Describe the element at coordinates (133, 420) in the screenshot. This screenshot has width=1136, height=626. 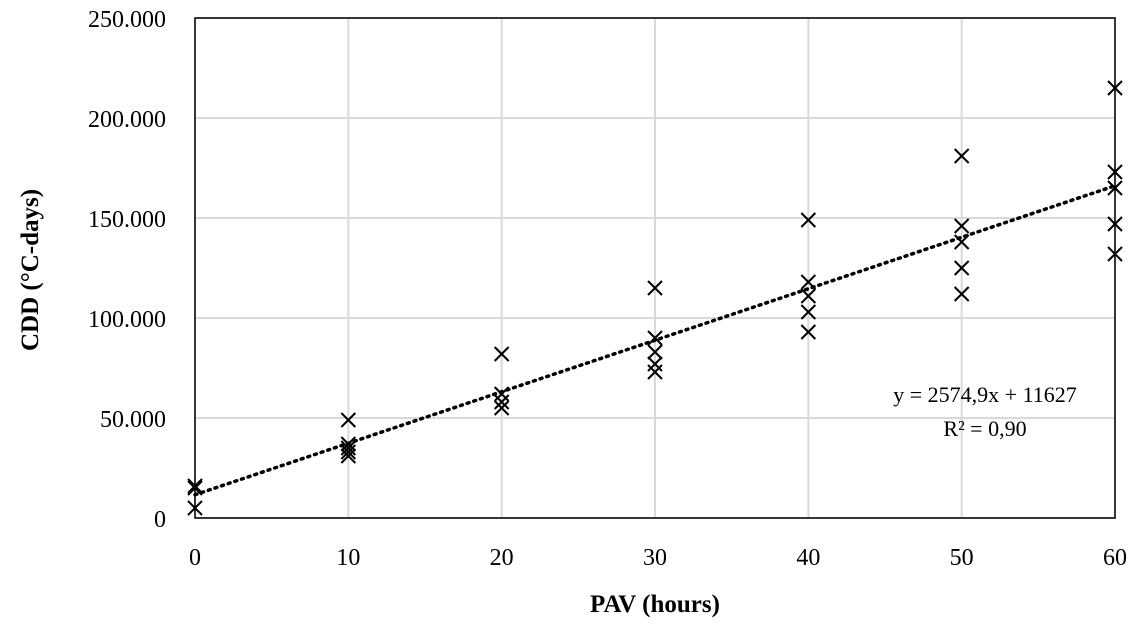
I see `y-tick-label: 50.000` at that location.